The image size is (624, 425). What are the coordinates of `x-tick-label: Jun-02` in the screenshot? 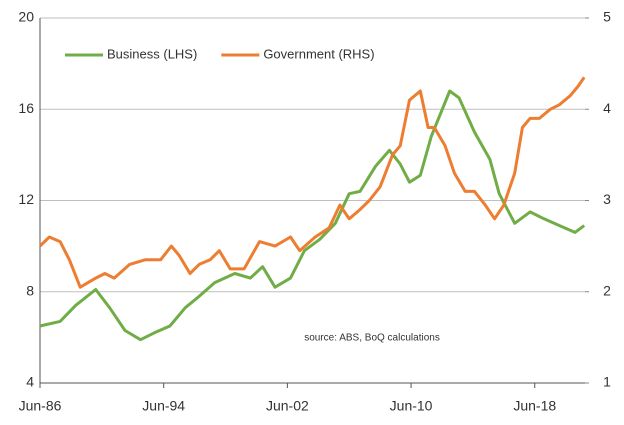 It's located at (287, 406).